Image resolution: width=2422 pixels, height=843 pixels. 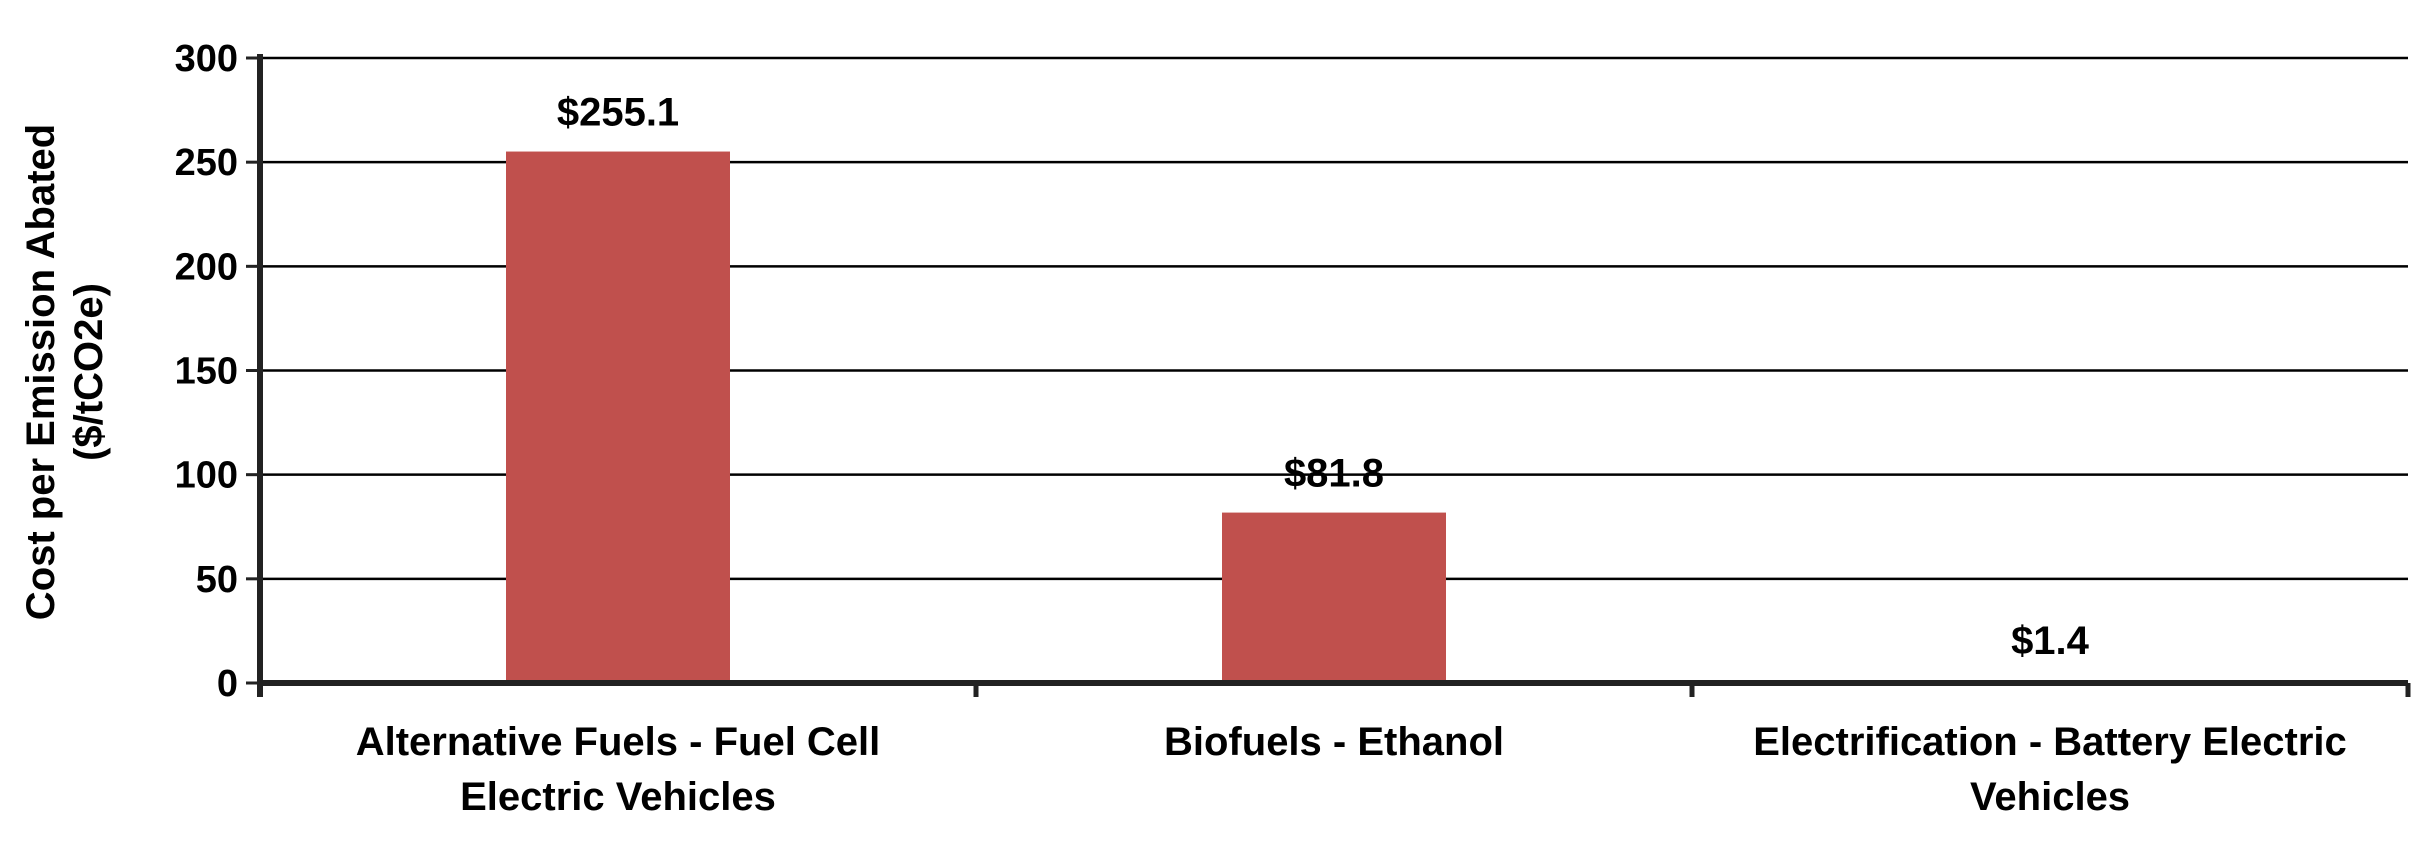 I want to click on x-category-label: Alternative Fuels - Fuel Cell, so click(x=618, y=742).